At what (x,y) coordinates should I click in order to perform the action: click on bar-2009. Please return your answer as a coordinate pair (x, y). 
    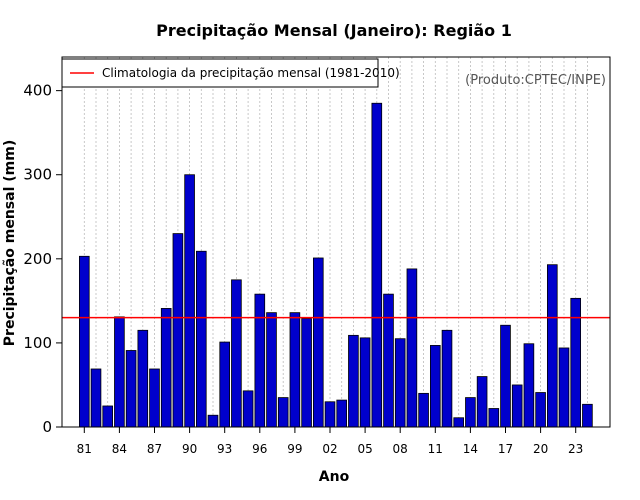
    Looking at the image, I should click on (412, 348).